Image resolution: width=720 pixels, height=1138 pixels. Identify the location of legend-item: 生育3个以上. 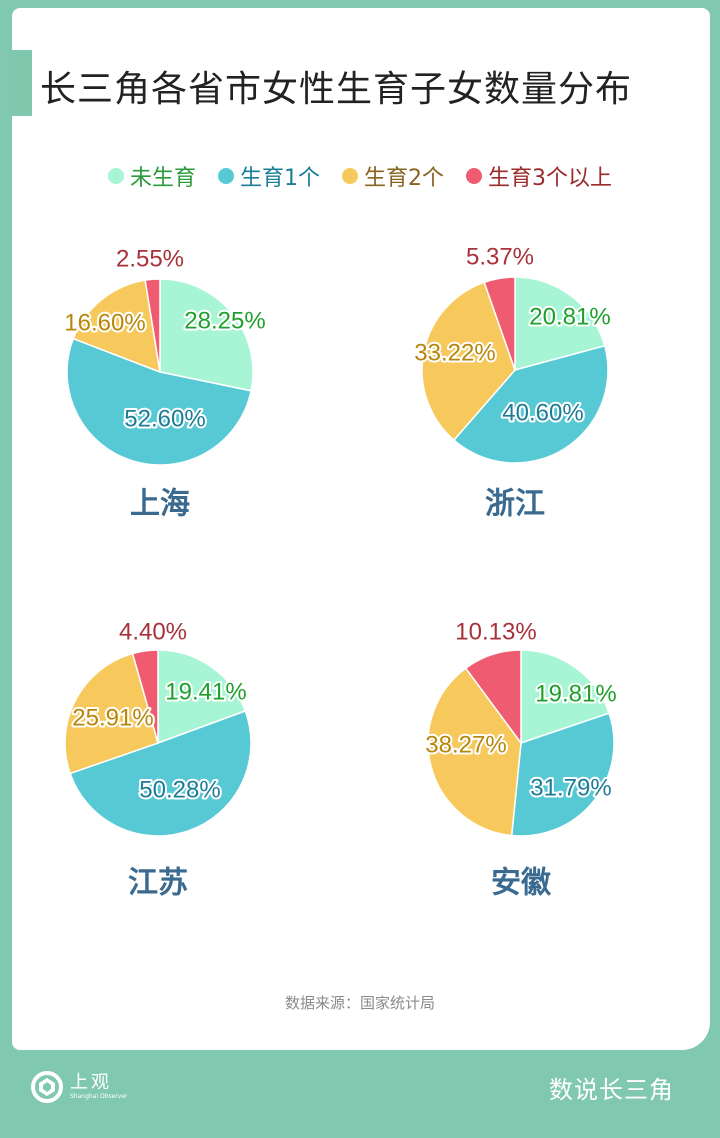
(539, 176).